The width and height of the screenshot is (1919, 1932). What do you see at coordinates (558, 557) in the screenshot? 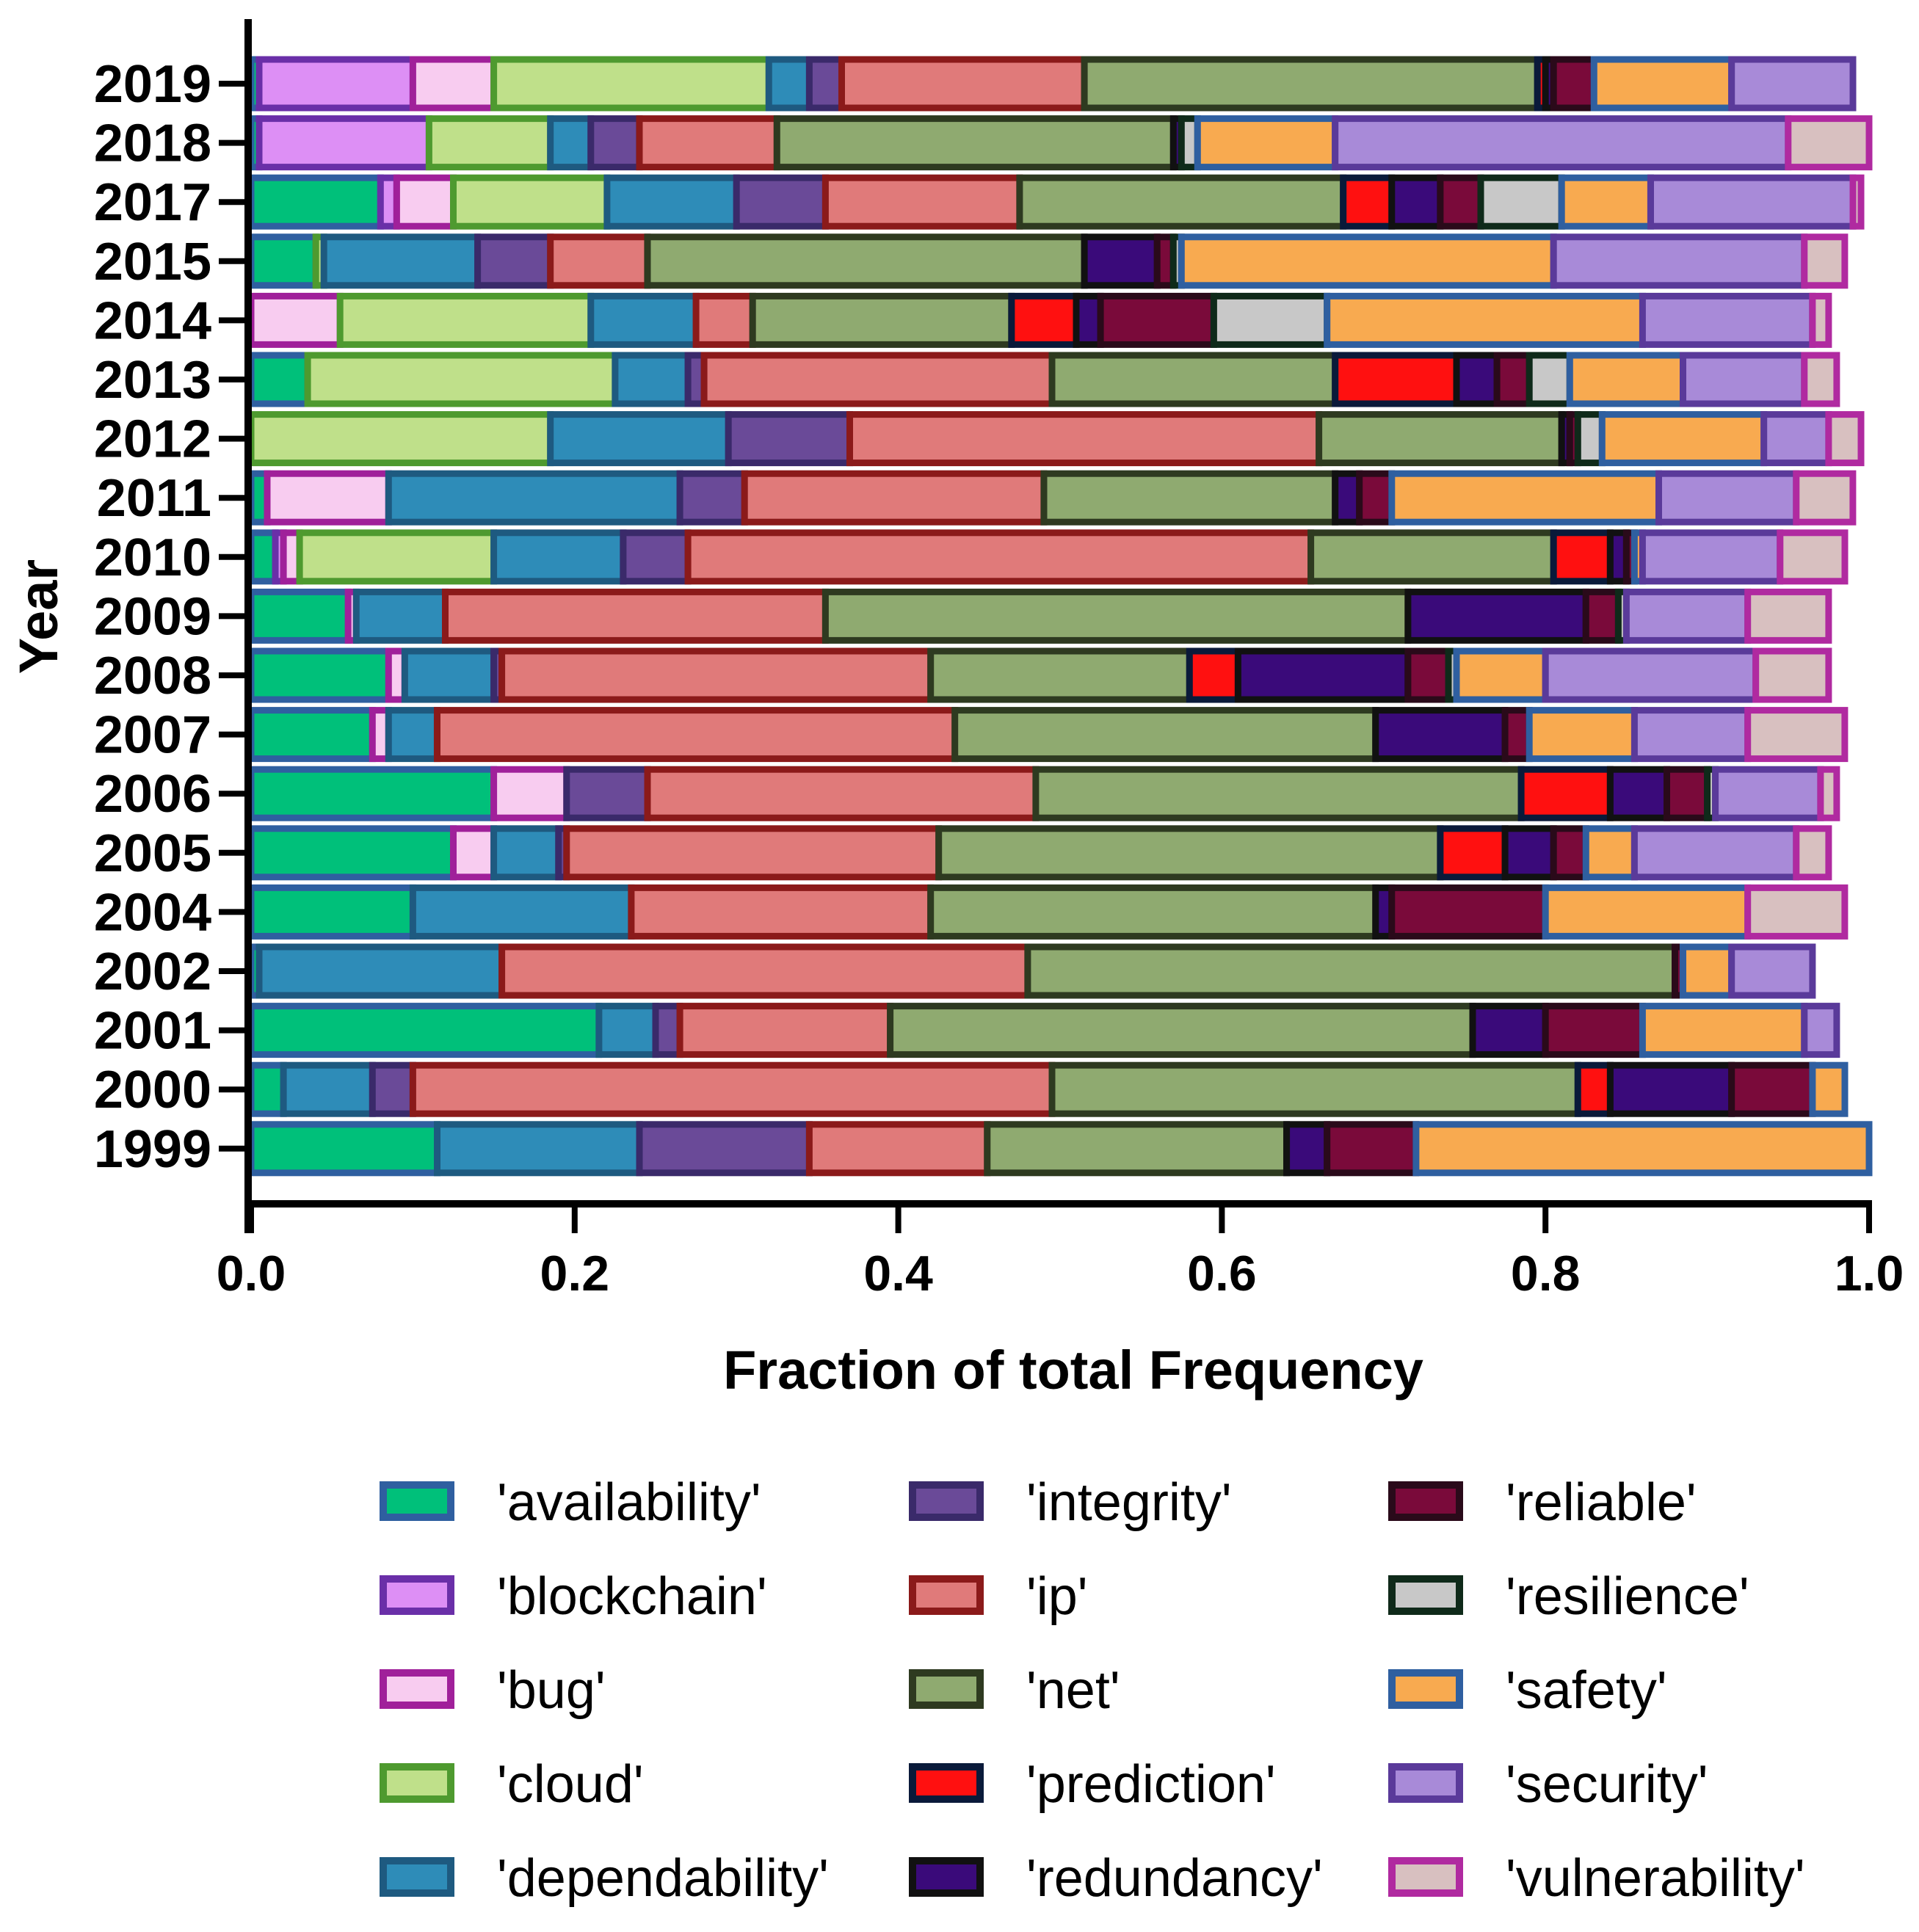
I see `bar-2010-dependability` at bounding box center [558, 557].